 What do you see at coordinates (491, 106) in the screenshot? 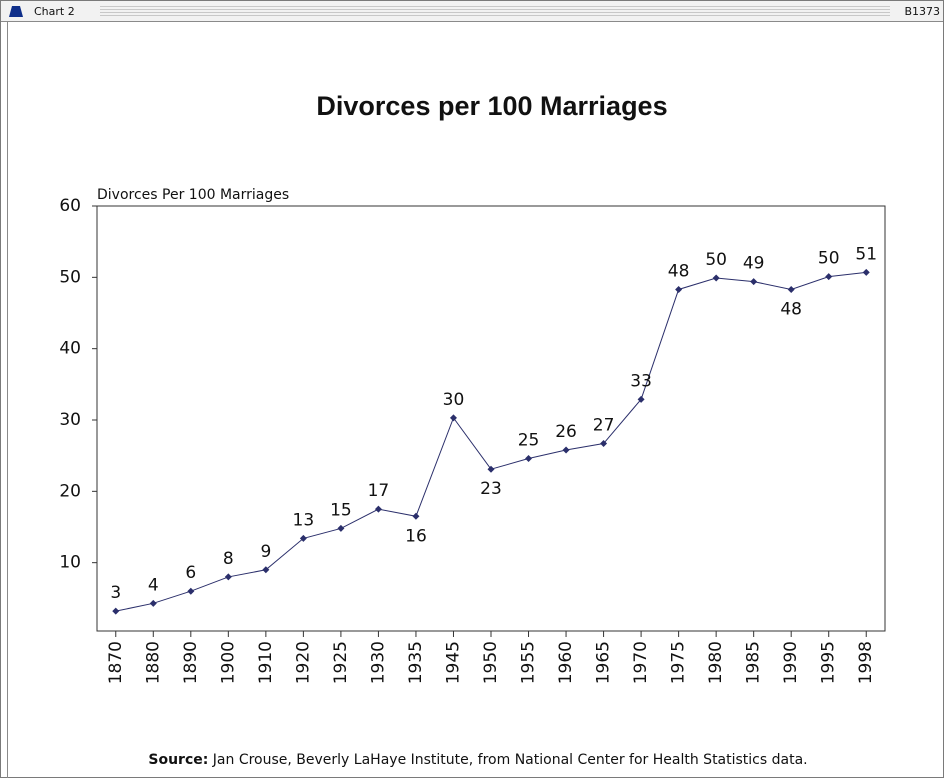
I see `chart-title: Divorces per 100 Marriages` at bounding box center [491, 106].